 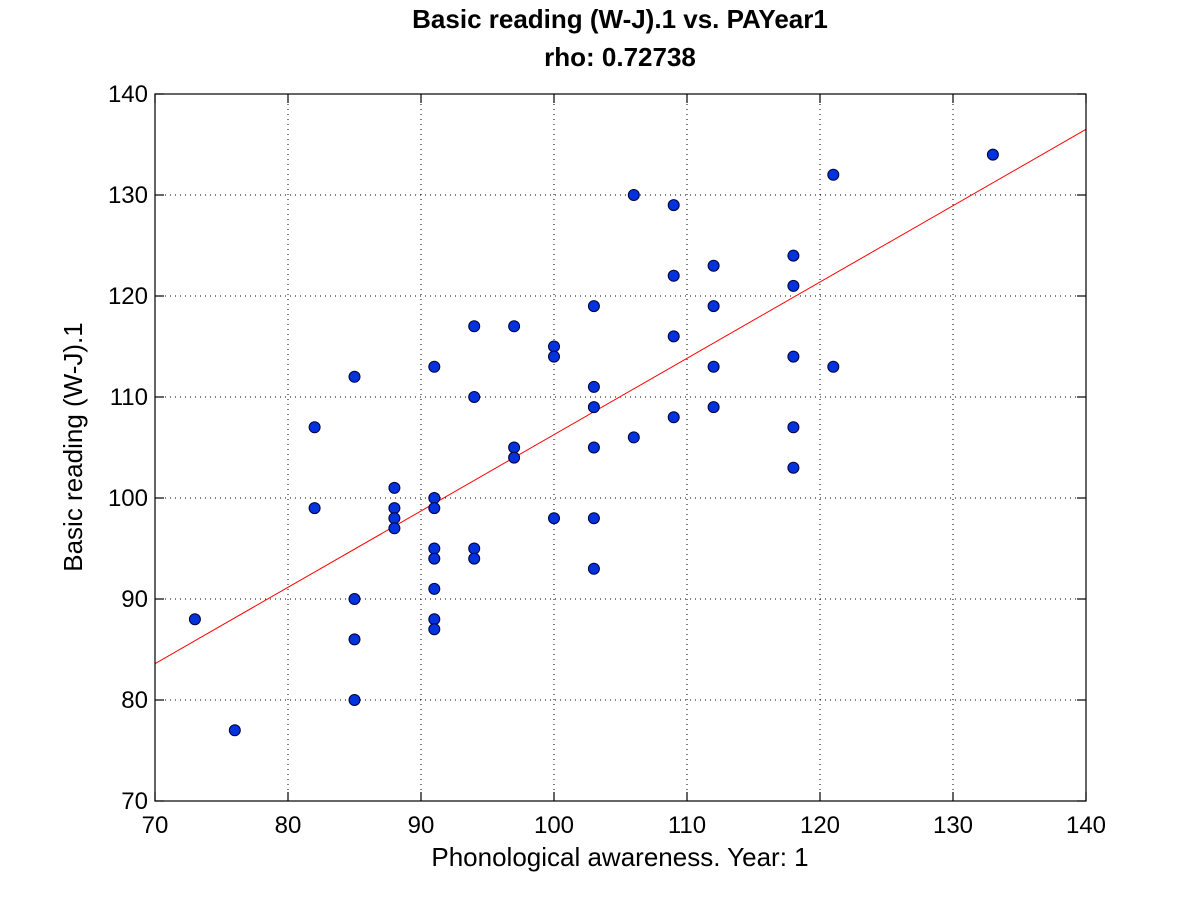 What do you see at coordinates (953, 825) in the screenshot?
I see `x-tick-label: 130` at bounding box center [953, 825].